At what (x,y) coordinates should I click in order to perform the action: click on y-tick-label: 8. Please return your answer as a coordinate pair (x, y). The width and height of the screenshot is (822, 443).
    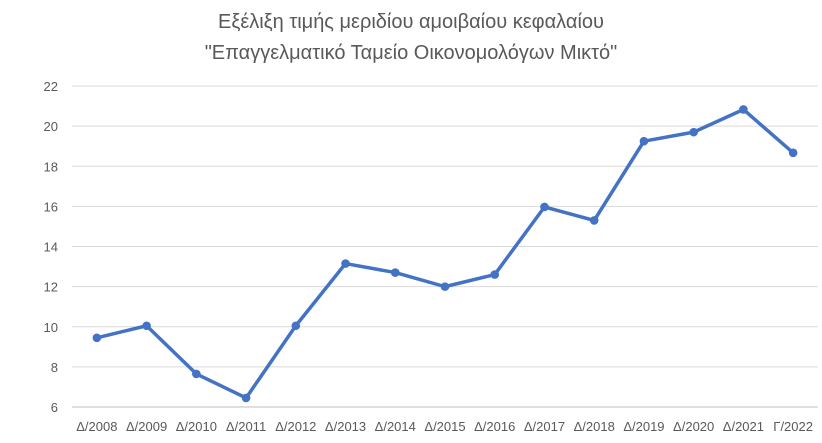
    Looking at the image, I should click on (54, 367).